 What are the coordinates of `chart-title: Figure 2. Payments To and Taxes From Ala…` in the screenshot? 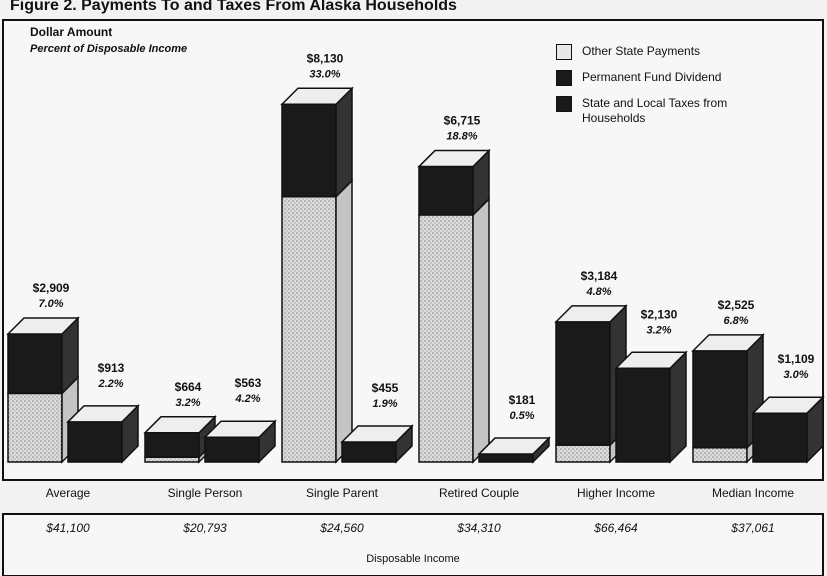 It's located at (233, 7).